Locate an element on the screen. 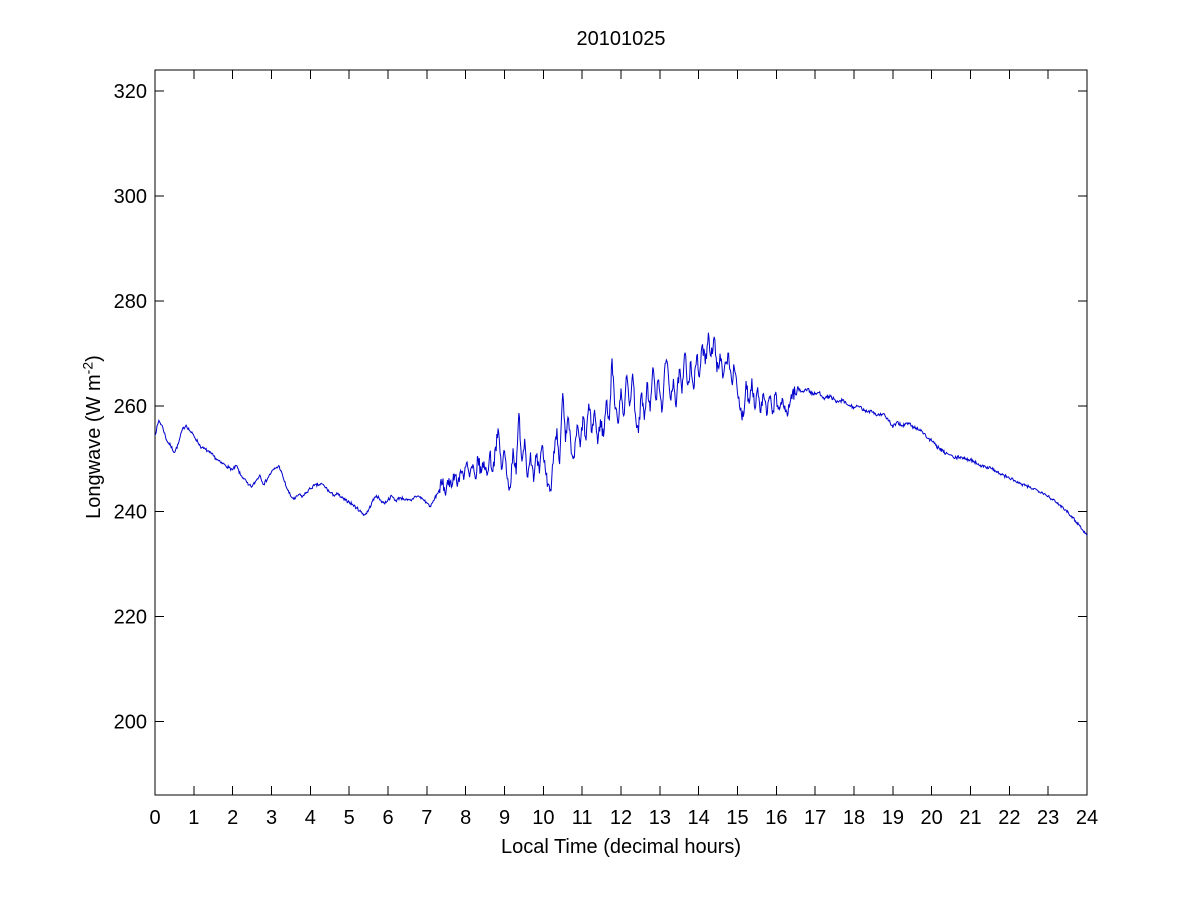  x-tick-label: 0 is located at coordinates (154, 818).